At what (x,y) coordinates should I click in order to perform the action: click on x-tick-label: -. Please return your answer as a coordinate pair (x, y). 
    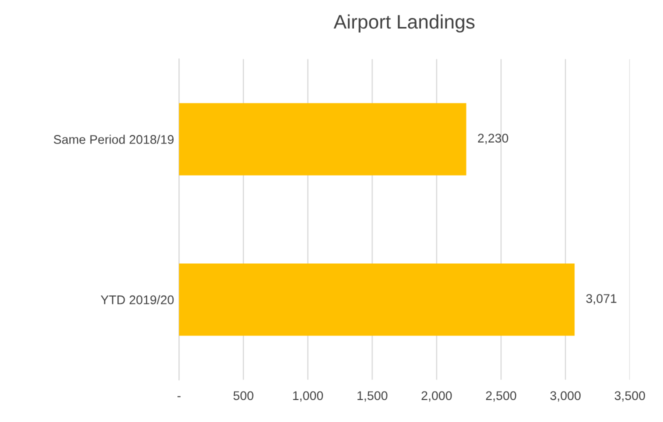
    Looking at the image, I should click on (179, 397).